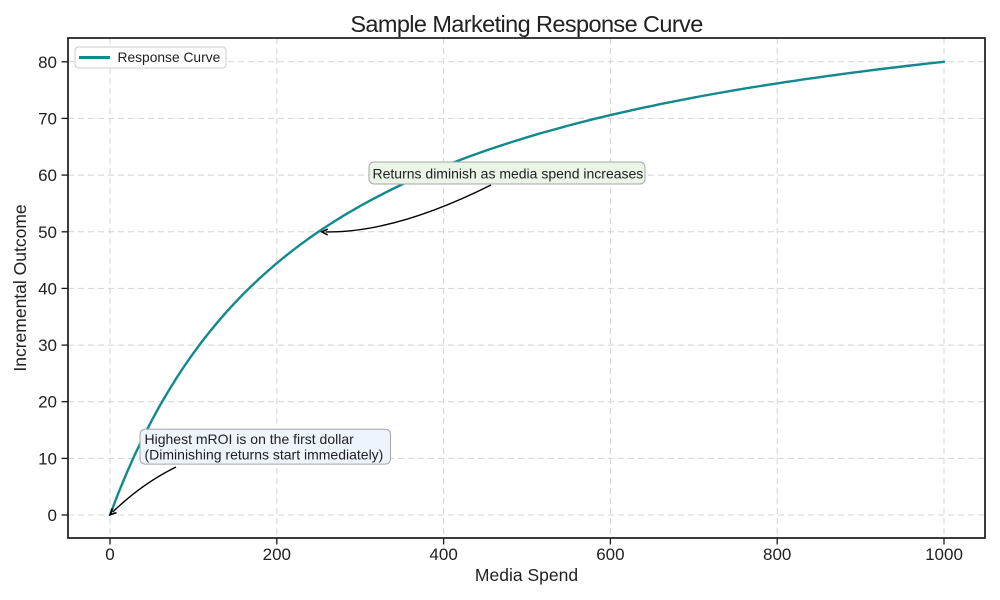 The image size is (1000, 600). Describe the element at coordinates (169, 57) in the screenshot. I see `svg-text: Response Curve` at that location.